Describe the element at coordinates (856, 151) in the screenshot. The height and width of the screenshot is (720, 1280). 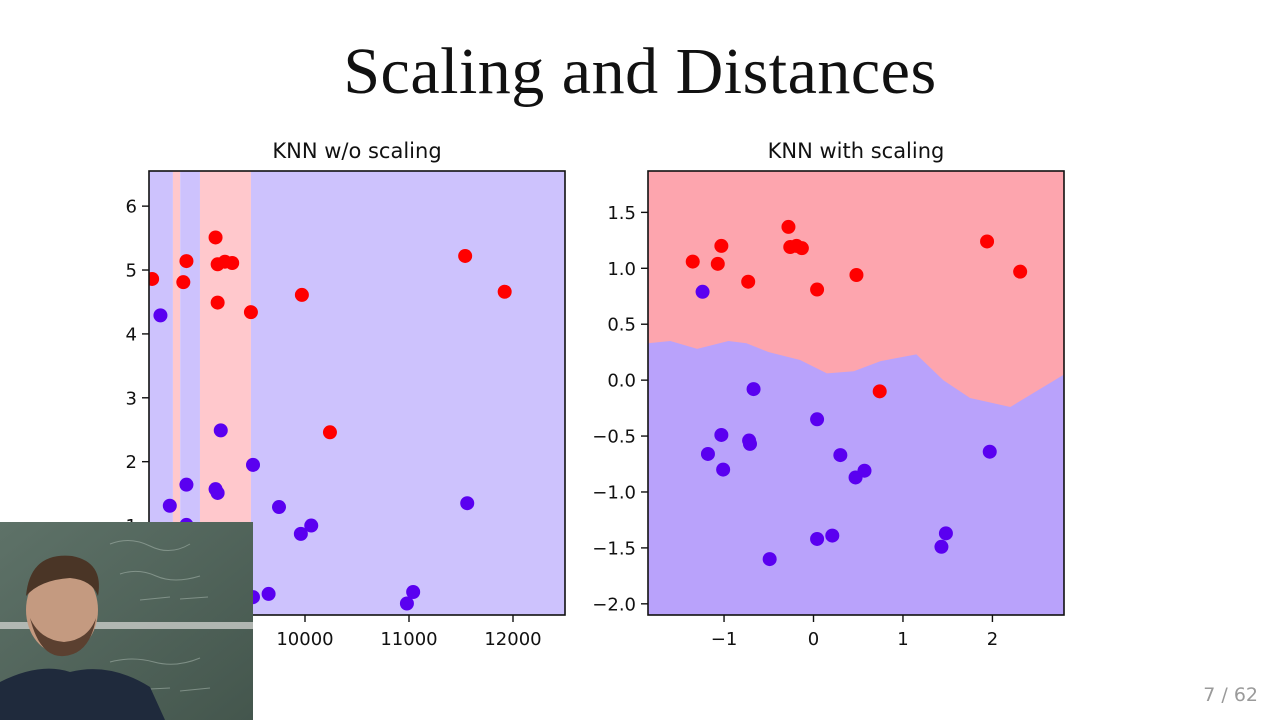
I see `chart-title: KNN with scaling` at that location.